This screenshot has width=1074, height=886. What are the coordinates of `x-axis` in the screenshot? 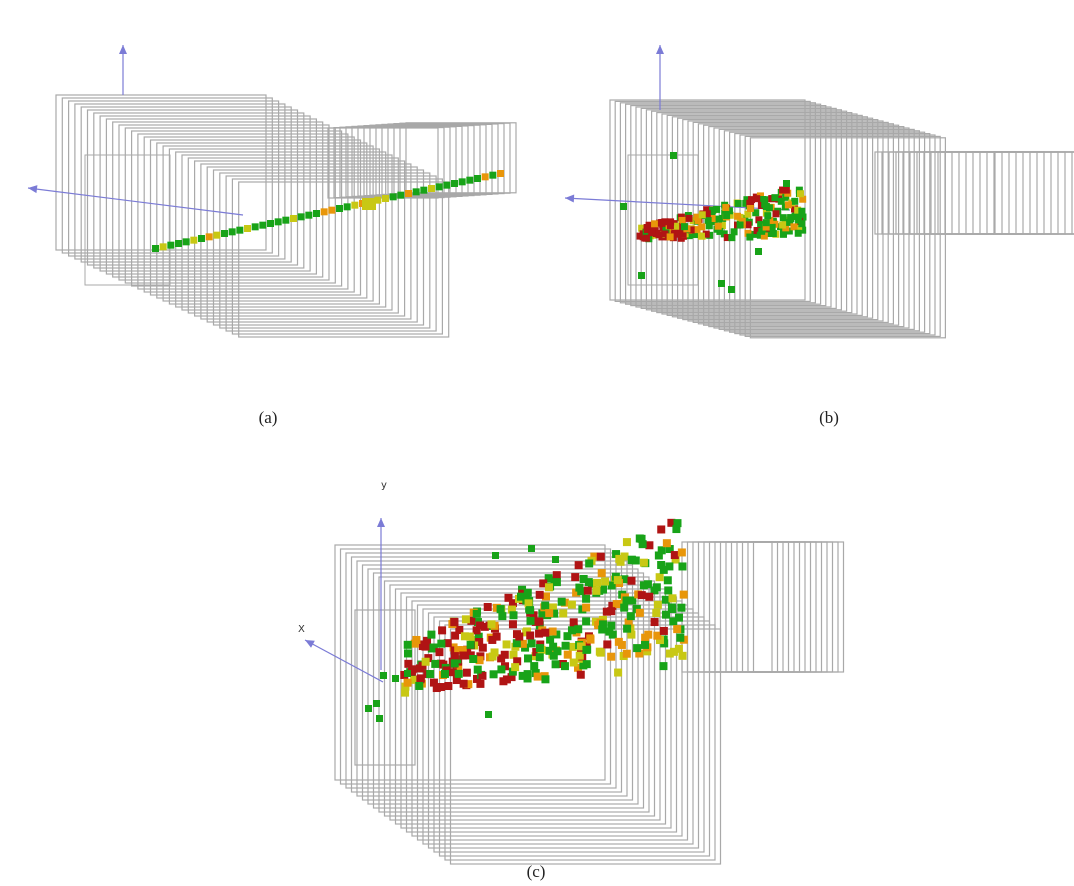 It's located at (344, 661).